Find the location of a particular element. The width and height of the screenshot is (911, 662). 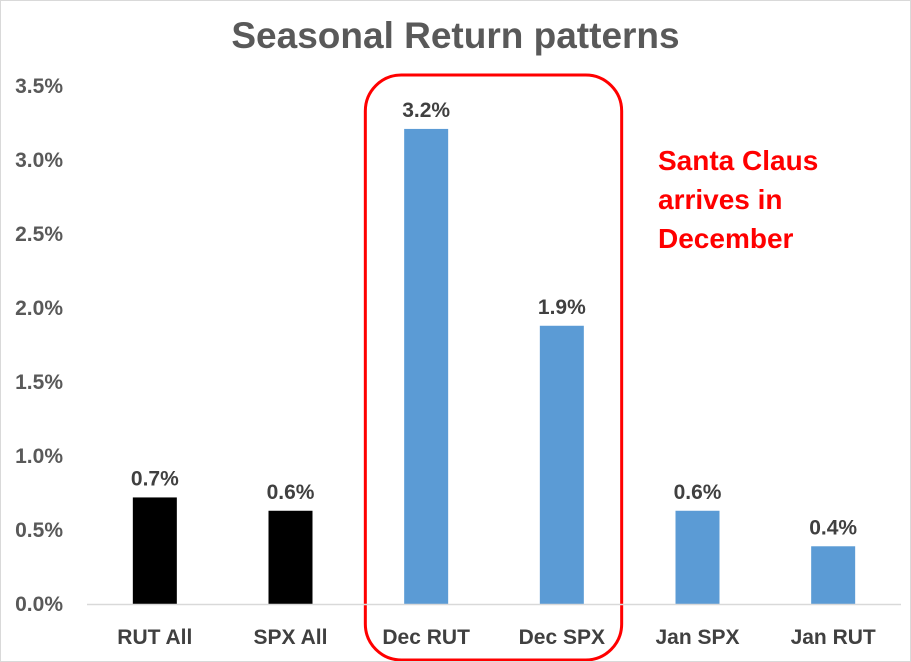

annotation-line: December is located at coordinates (726, 238).